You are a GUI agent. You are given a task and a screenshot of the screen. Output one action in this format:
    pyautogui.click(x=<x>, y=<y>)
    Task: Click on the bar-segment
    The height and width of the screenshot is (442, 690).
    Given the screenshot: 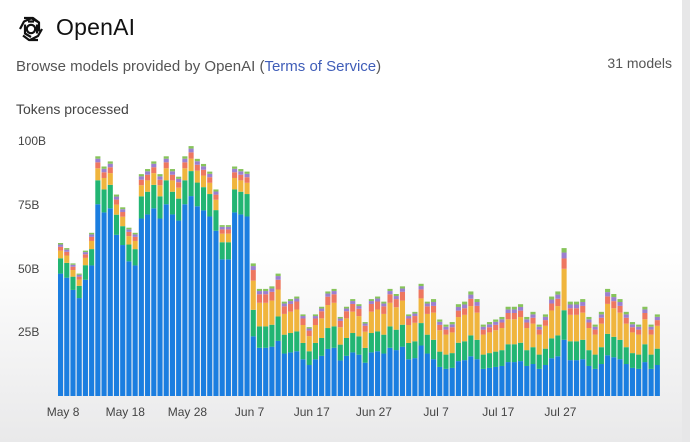 What is the action you would take?
    pyautogui.click(x=626, y=316)
    